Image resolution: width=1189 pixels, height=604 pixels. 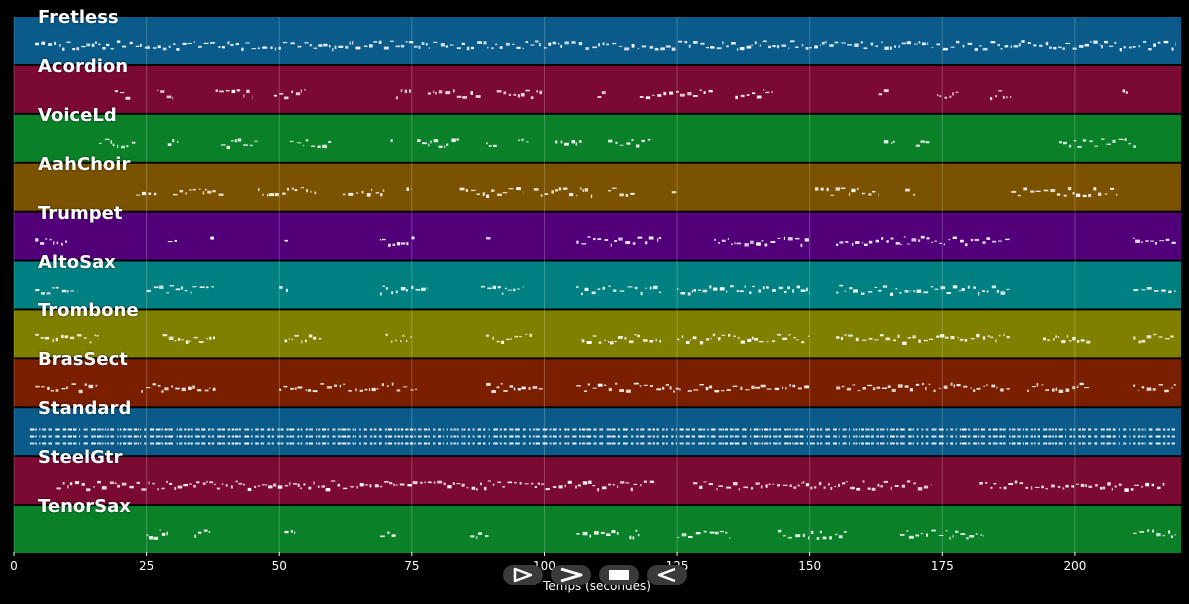 I want to click on x-tick-label: 200, so click(x=1075, y=566).